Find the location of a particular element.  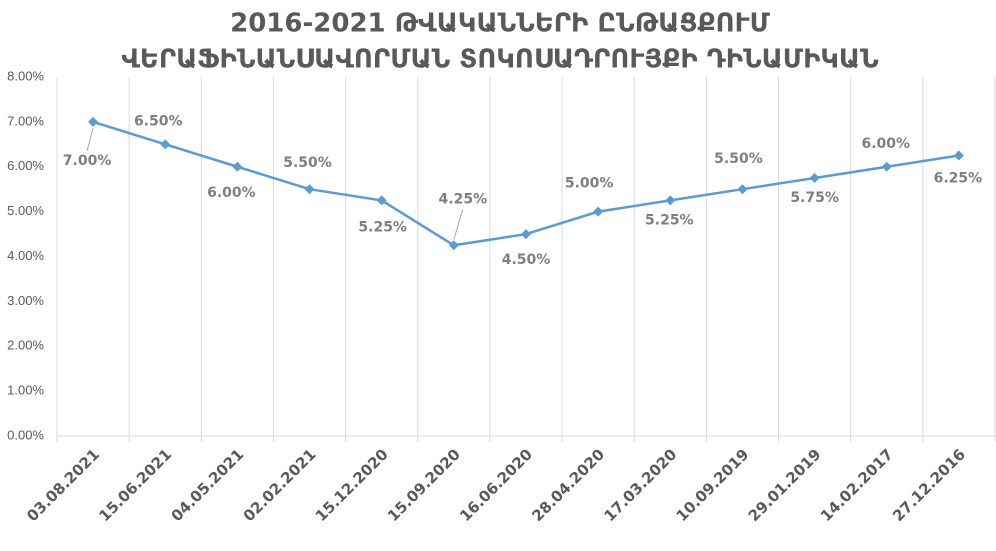

x-tick-label: 03.08.2021 is located at coordinates (63, 485).